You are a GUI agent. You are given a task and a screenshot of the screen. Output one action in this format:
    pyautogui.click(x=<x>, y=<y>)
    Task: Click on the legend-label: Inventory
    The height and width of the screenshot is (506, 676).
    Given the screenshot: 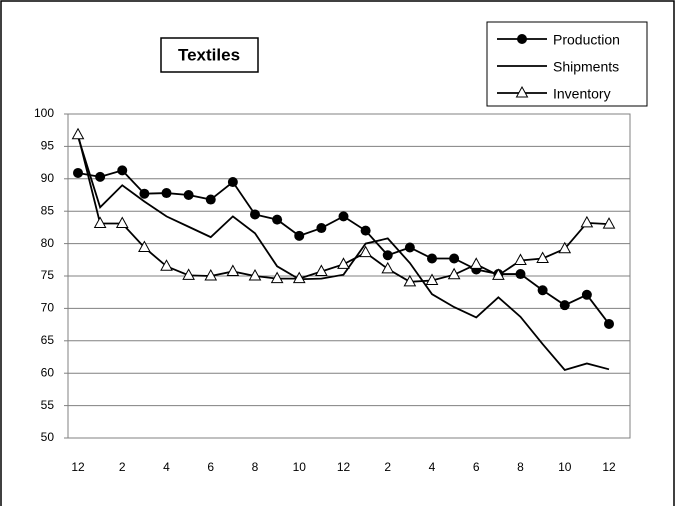 What is the action you would take?
    pyautogui.click(x=582, y=94)
    